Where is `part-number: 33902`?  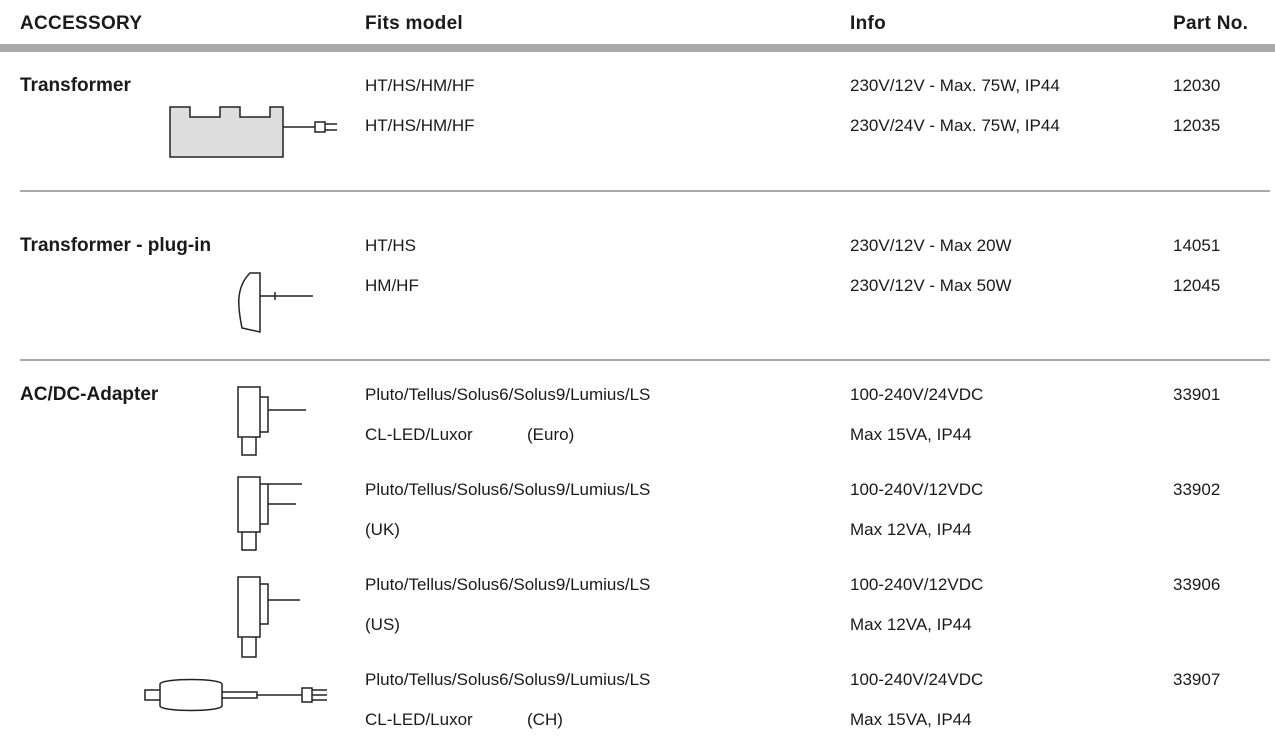 part-number: 33902 is located at coordinates (1197, 489).